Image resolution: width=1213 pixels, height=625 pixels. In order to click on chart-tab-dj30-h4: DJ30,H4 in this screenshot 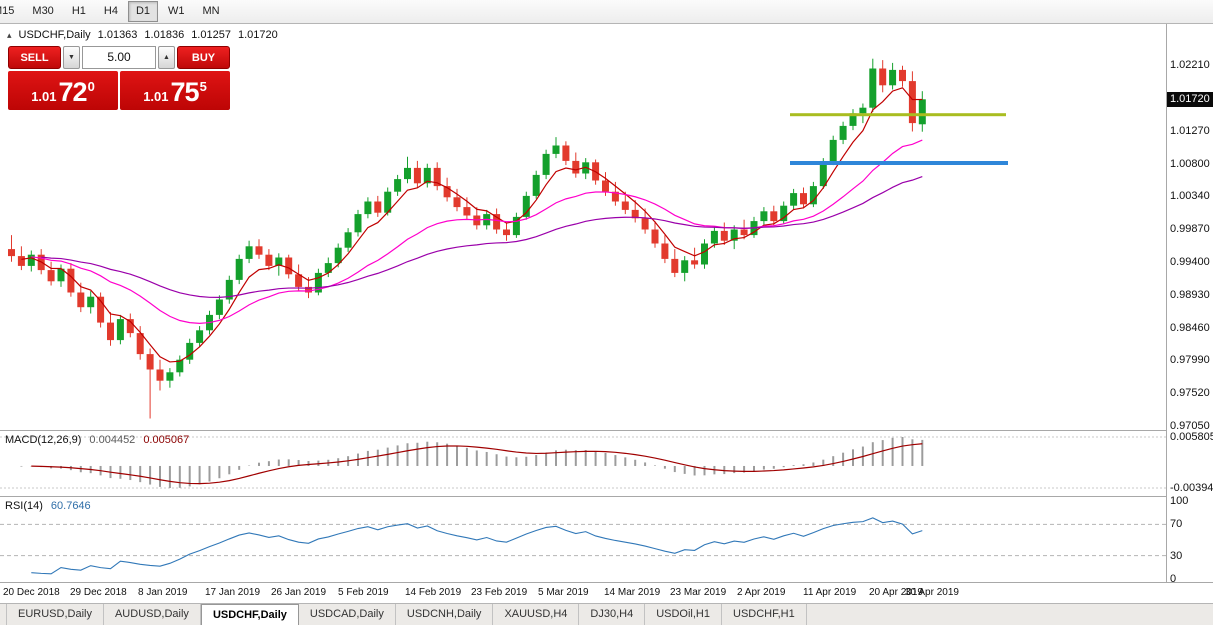, I will do `click(612, 614)`.